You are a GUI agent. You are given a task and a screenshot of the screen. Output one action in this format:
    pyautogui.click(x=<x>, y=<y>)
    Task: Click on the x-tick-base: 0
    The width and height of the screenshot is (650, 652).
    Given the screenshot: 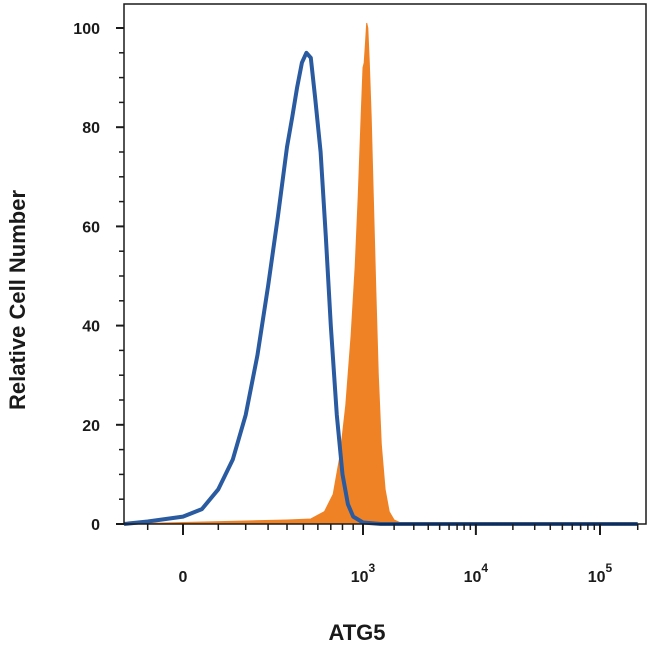 What is the action you would take?
    pyautogui.click(x=183, y=577)
    